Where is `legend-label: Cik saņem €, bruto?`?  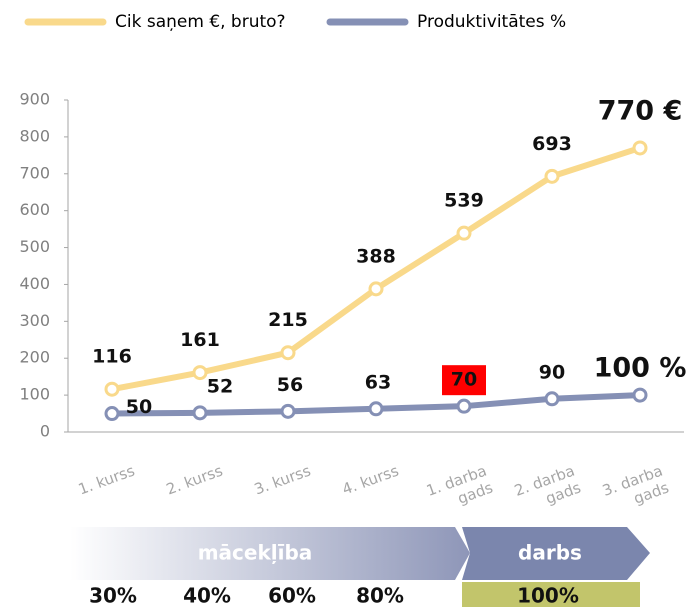
legend-label: Cik saņem €, bruto? is located at coordinates (200, 22).